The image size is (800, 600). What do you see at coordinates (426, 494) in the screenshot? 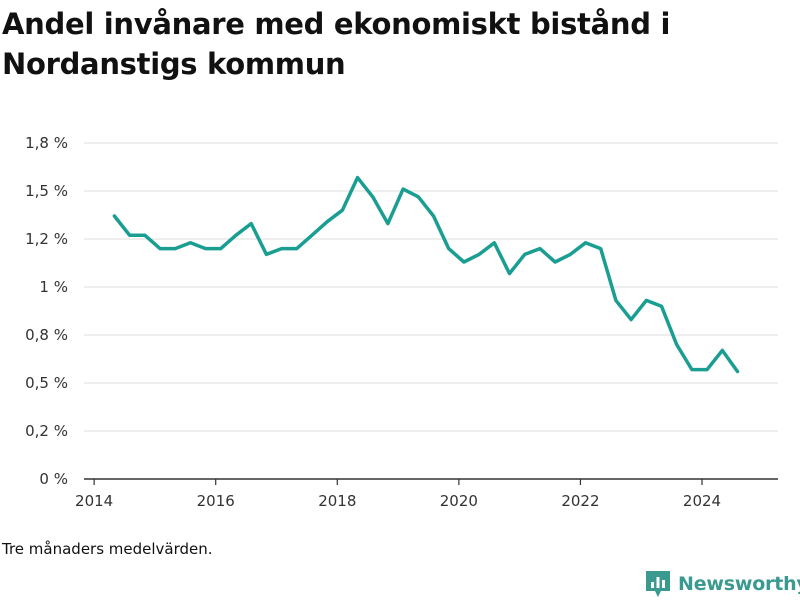
I see `x-axis: 2014 2016 2018 2020 2022 2024` at bounding box center [426, 494].